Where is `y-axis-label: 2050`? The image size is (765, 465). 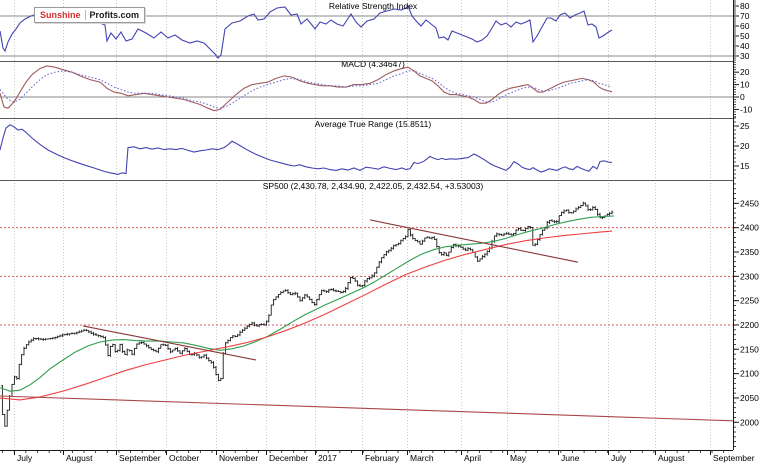
y-axis-label: 2050 is located at coordinates (749, 398).